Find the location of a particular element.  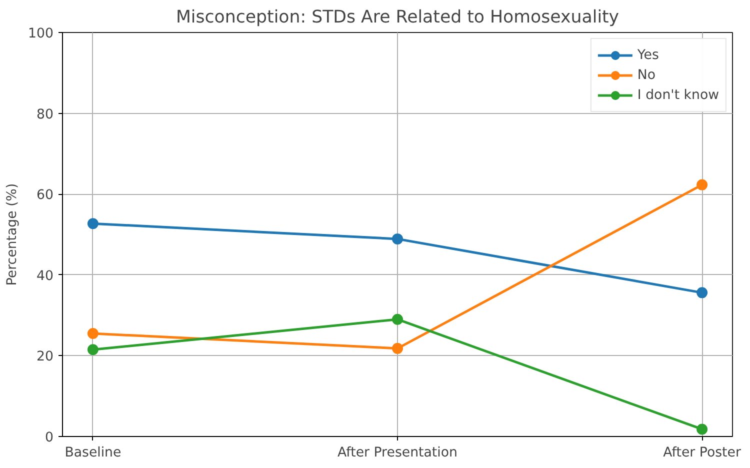

y-tick-label: 60 is located at coordinates (45, 196).